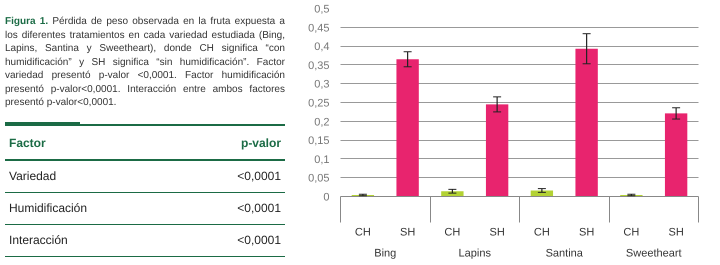  Describe the element at coordinates (92, 144) in the screenshot. I see `text: Factor` at that location.